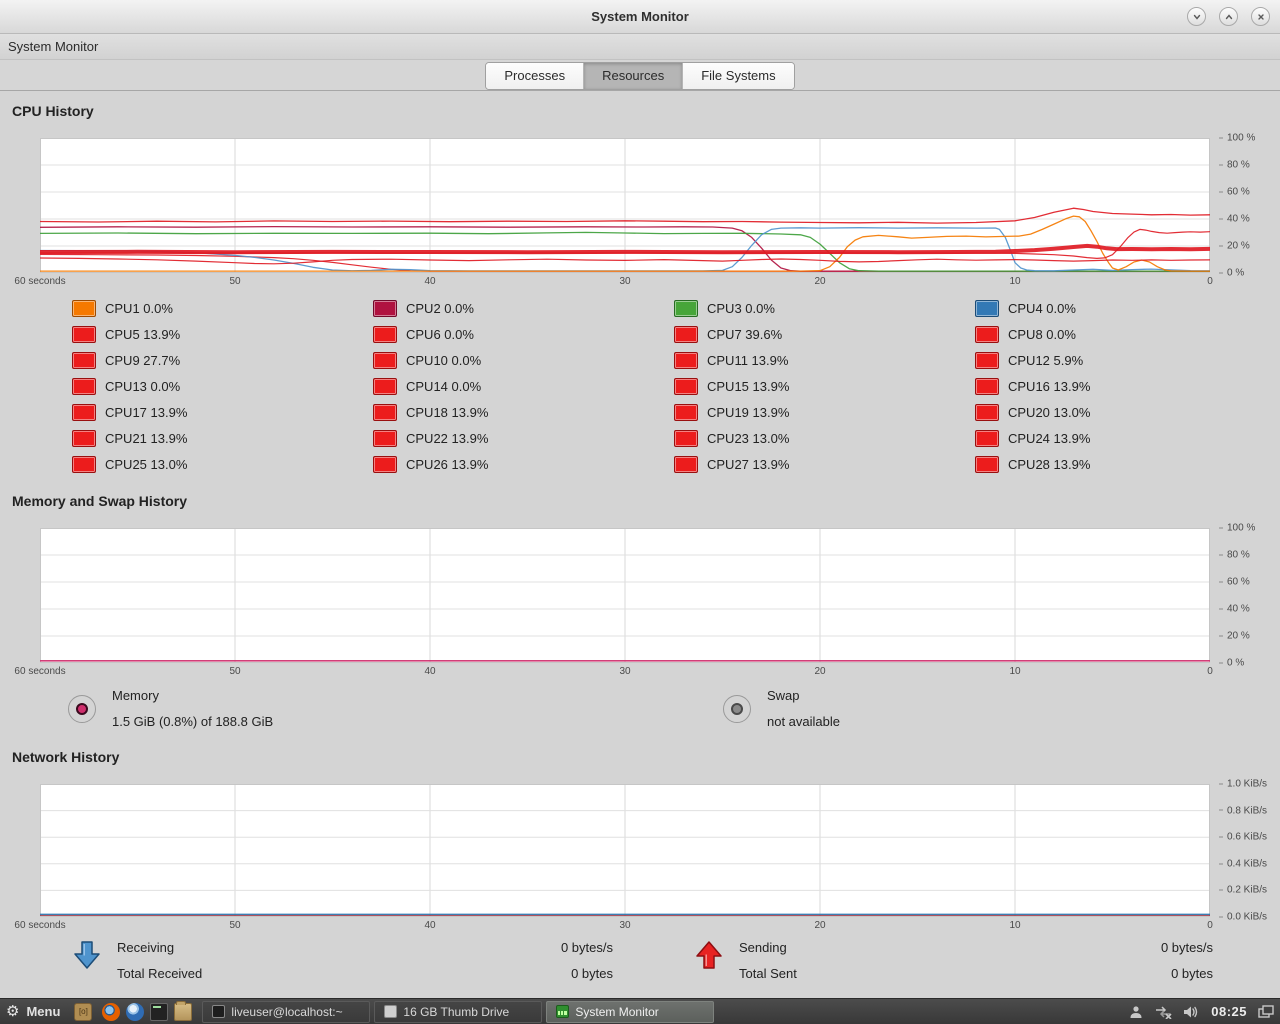 This screenshot has width=1280, height=1024. What do you see at coordinates (634, 75) in the screenshot?
I see `tab-resources: Resources` at bounding box center [634, 75].